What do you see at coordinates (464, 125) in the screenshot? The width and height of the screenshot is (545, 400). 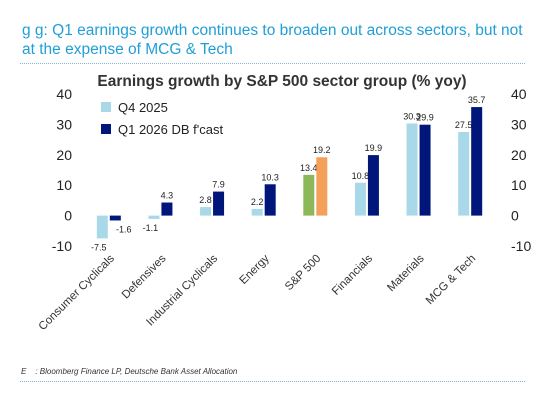 I see `data-label-q4-2025-mcg-tech: 27.5` at bounding box center [464, 125].